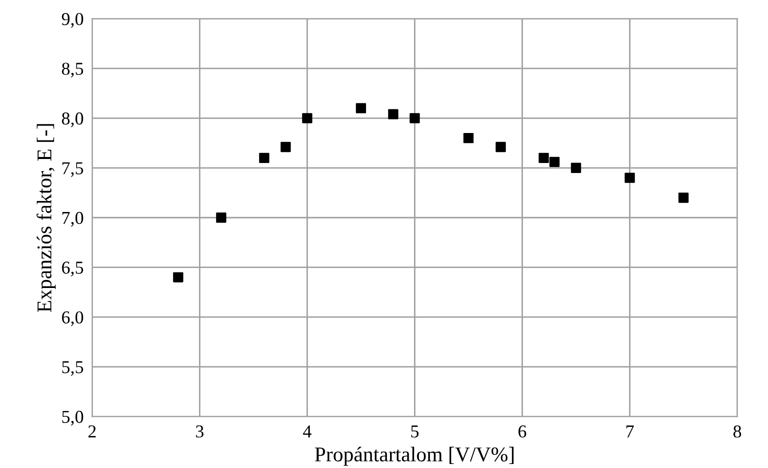  What do you see at coordinates (73, 318) in the screenshot?
I see `y-tick-label: 6,0` at bounding box center [73, 318].